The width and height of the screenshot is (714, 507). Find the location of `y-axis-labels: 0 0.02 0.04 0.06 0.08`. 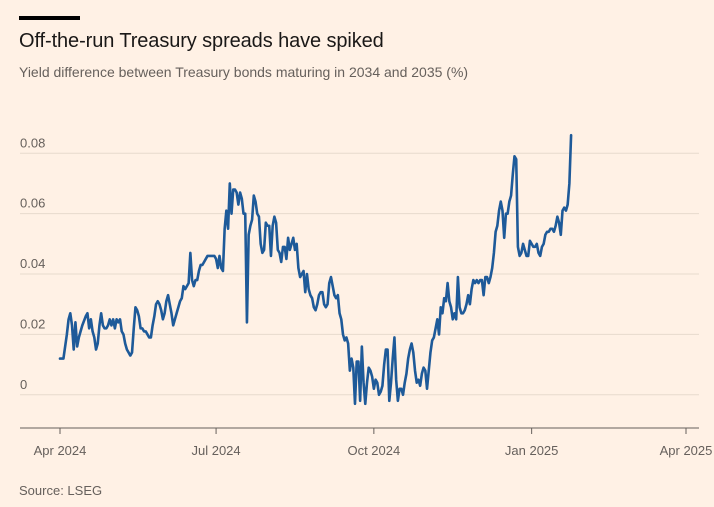

y-axis-labels: 0 0.02 0.04 0.06 0.08 is located at coordinates (32, 263).